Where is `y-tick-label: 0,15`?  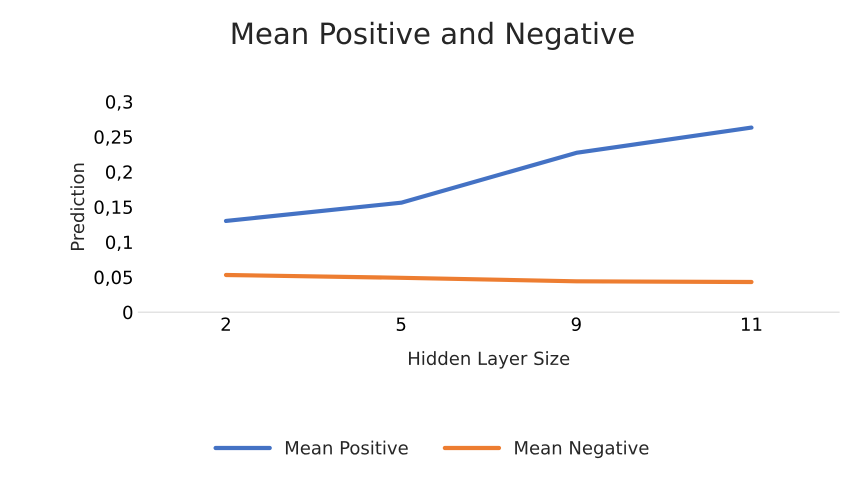 y-tick-label: 0,15 is located at coordinates (113, 208).